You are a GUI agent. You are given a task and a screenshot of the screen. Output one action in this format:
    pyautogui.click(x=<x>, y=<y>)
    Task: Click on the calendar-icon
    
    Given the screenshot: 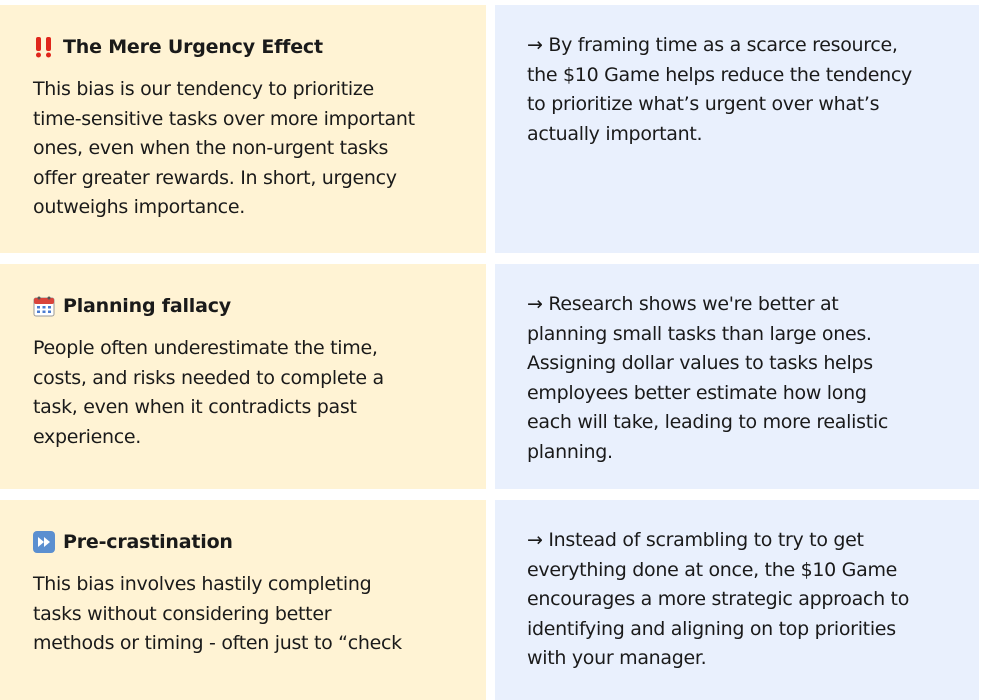 What is the action you would take?
    pyautogui.click(x=44, y=306)
    